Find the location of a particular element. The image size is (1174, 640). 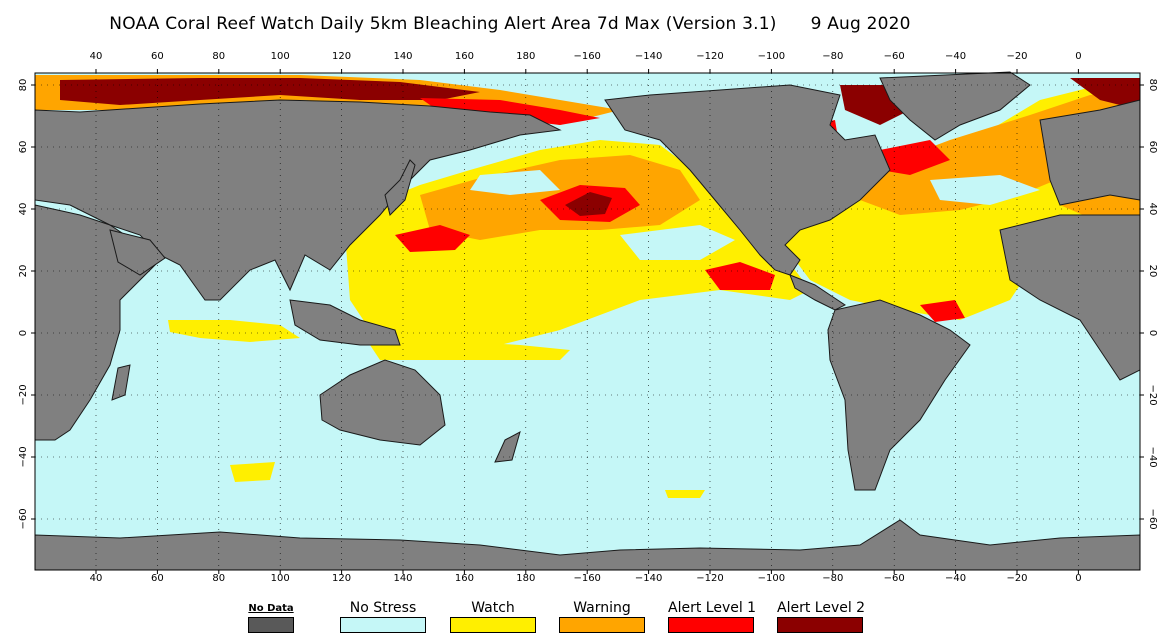

arctic-alert1-band is located at coordinates (510, 111).